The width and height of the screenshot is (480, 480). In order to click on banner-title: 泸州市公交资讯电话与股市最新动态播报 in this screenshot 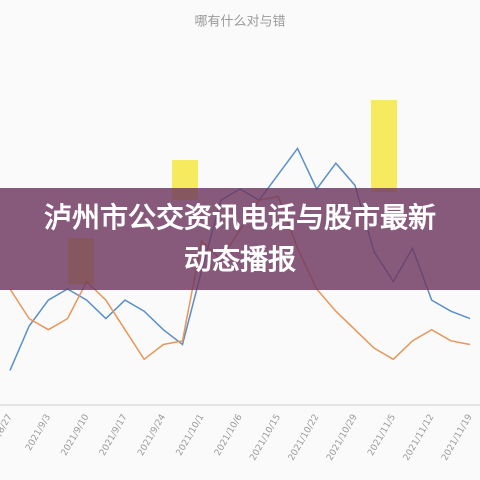, I will do `click(239, 238)`.